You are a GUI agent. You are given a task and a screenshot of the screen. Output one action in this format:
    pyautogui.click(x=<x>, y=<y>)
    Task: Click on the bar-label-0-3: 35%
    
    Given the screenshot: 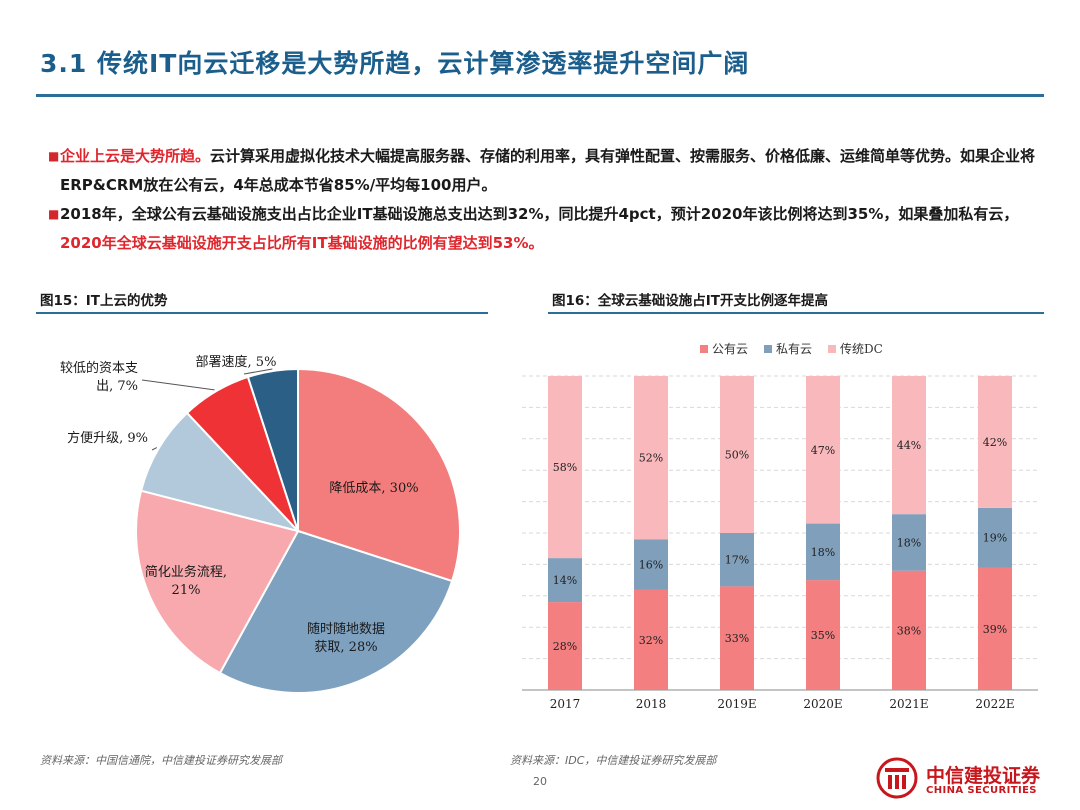 What is the action you would take?
    pyautogui.click(x=823, y=635)
    